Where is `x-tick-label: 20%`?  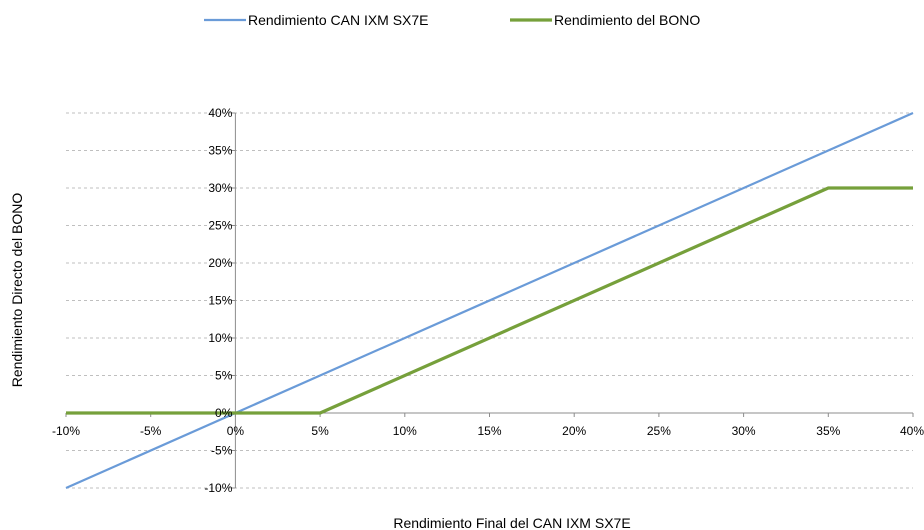 x-tick-label: 20% is located at coordinates (574, 431).